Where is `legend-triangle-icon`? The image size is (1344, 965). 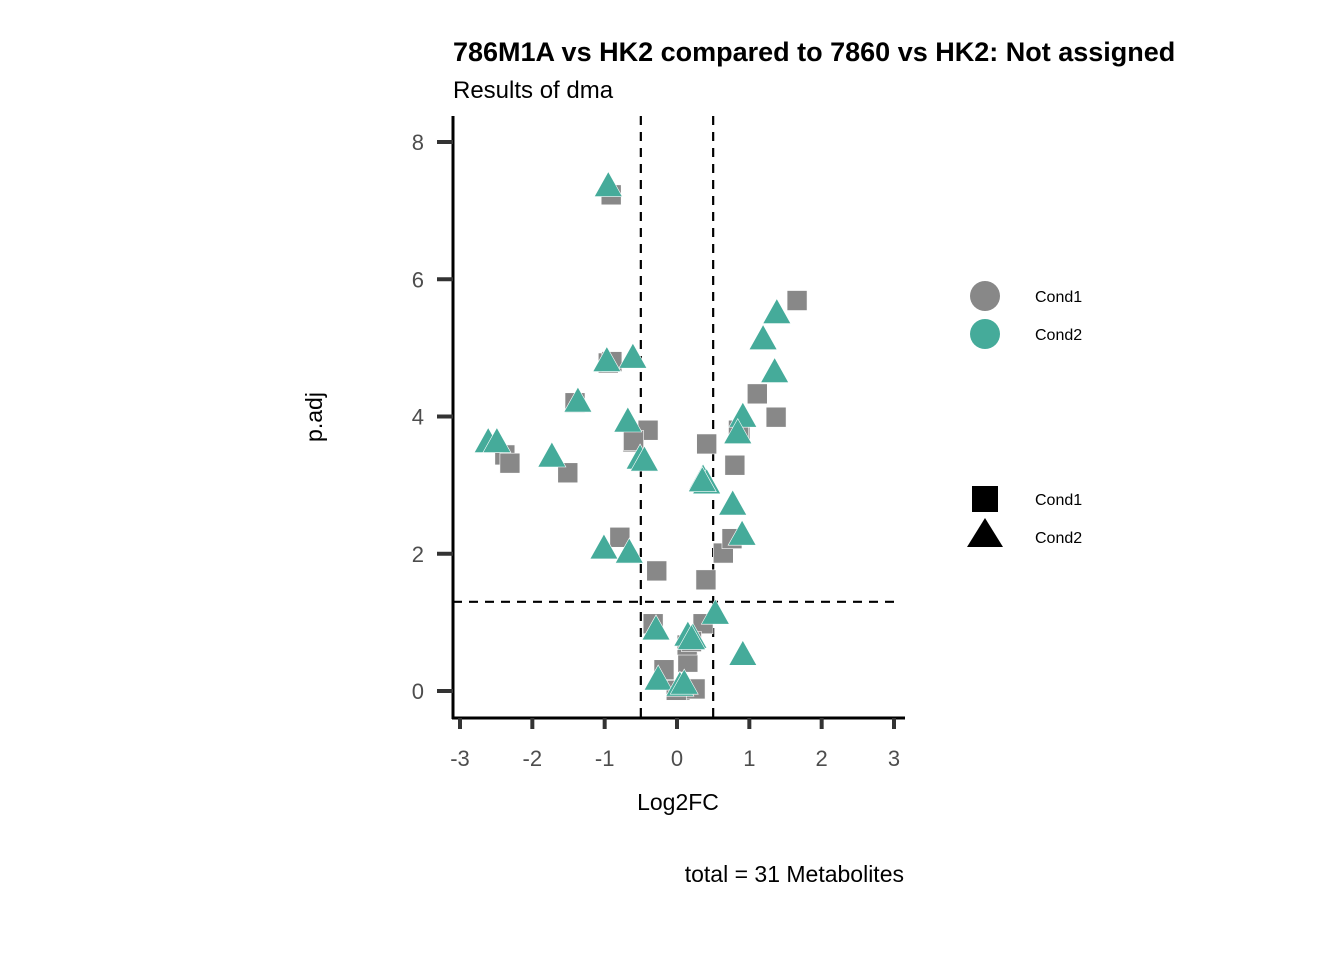
legend-triangle-icon is located at coordinates (985, 532).